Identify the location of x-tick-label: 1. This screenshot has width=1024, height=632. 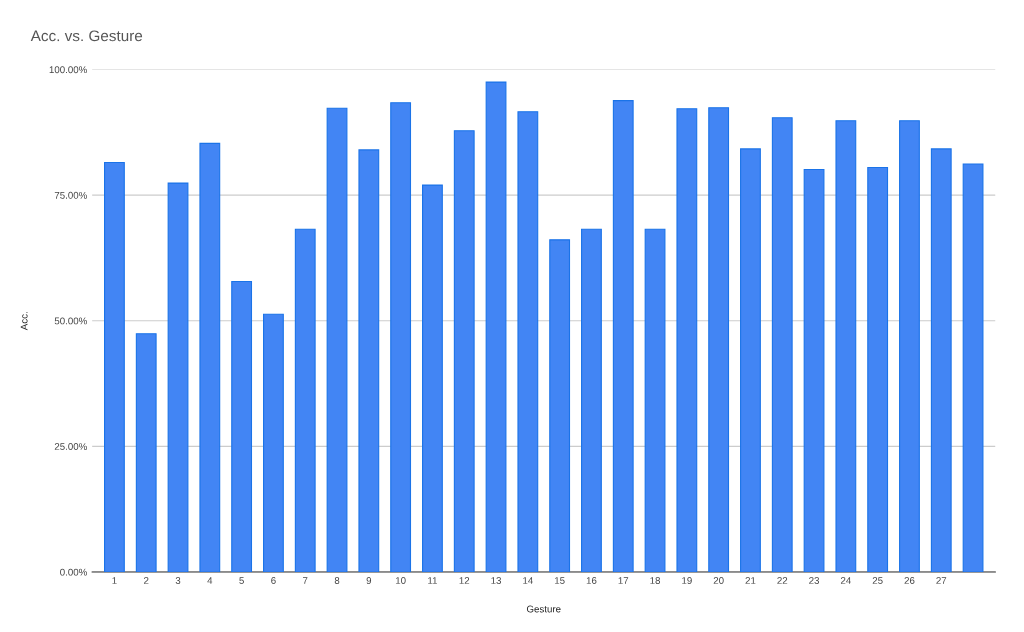
(114, 580).